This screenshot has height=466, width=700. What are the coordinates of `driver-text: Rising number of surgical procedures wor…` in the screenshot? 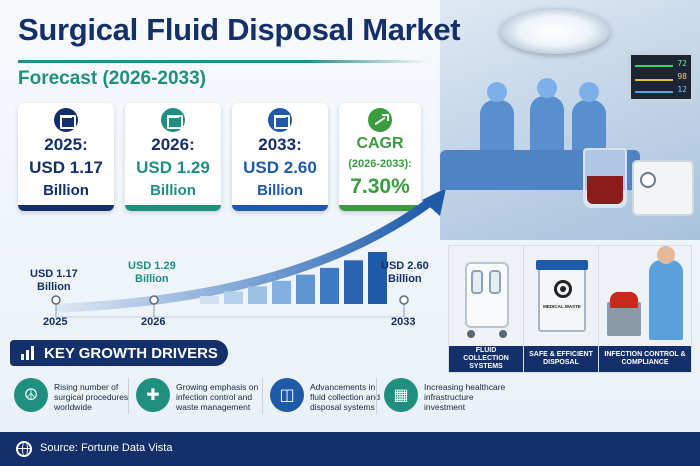 It's located at (91, 397).